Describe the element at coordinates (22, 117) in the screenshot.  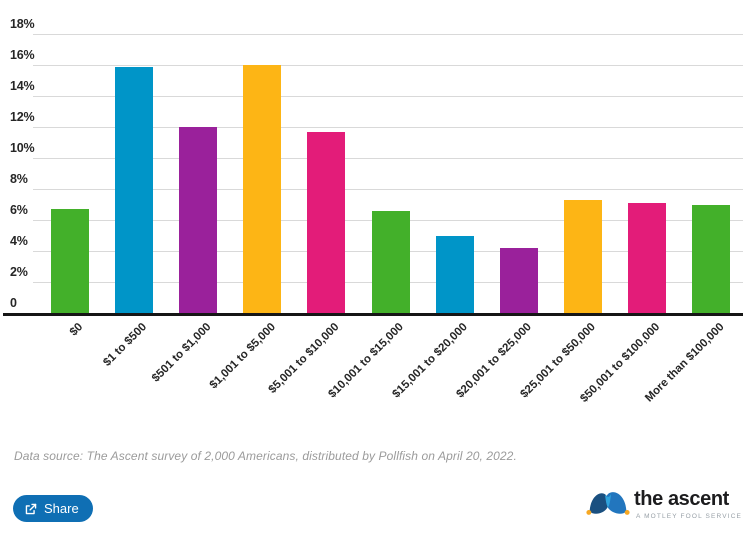
I see `y-tick-label: 12%` at that location.